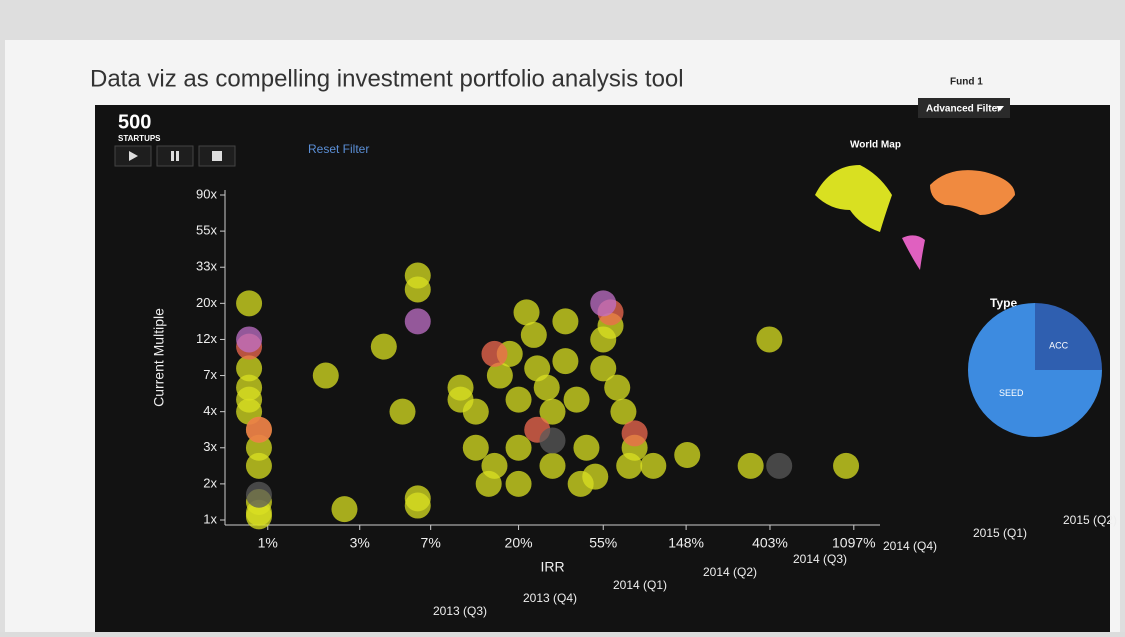 This screenshot has width=1125, height=637. What do you see at coordinates (854, 543) in the screenshot?
I see `x-tick-label: 1097%` at bounding box center [854, 543].